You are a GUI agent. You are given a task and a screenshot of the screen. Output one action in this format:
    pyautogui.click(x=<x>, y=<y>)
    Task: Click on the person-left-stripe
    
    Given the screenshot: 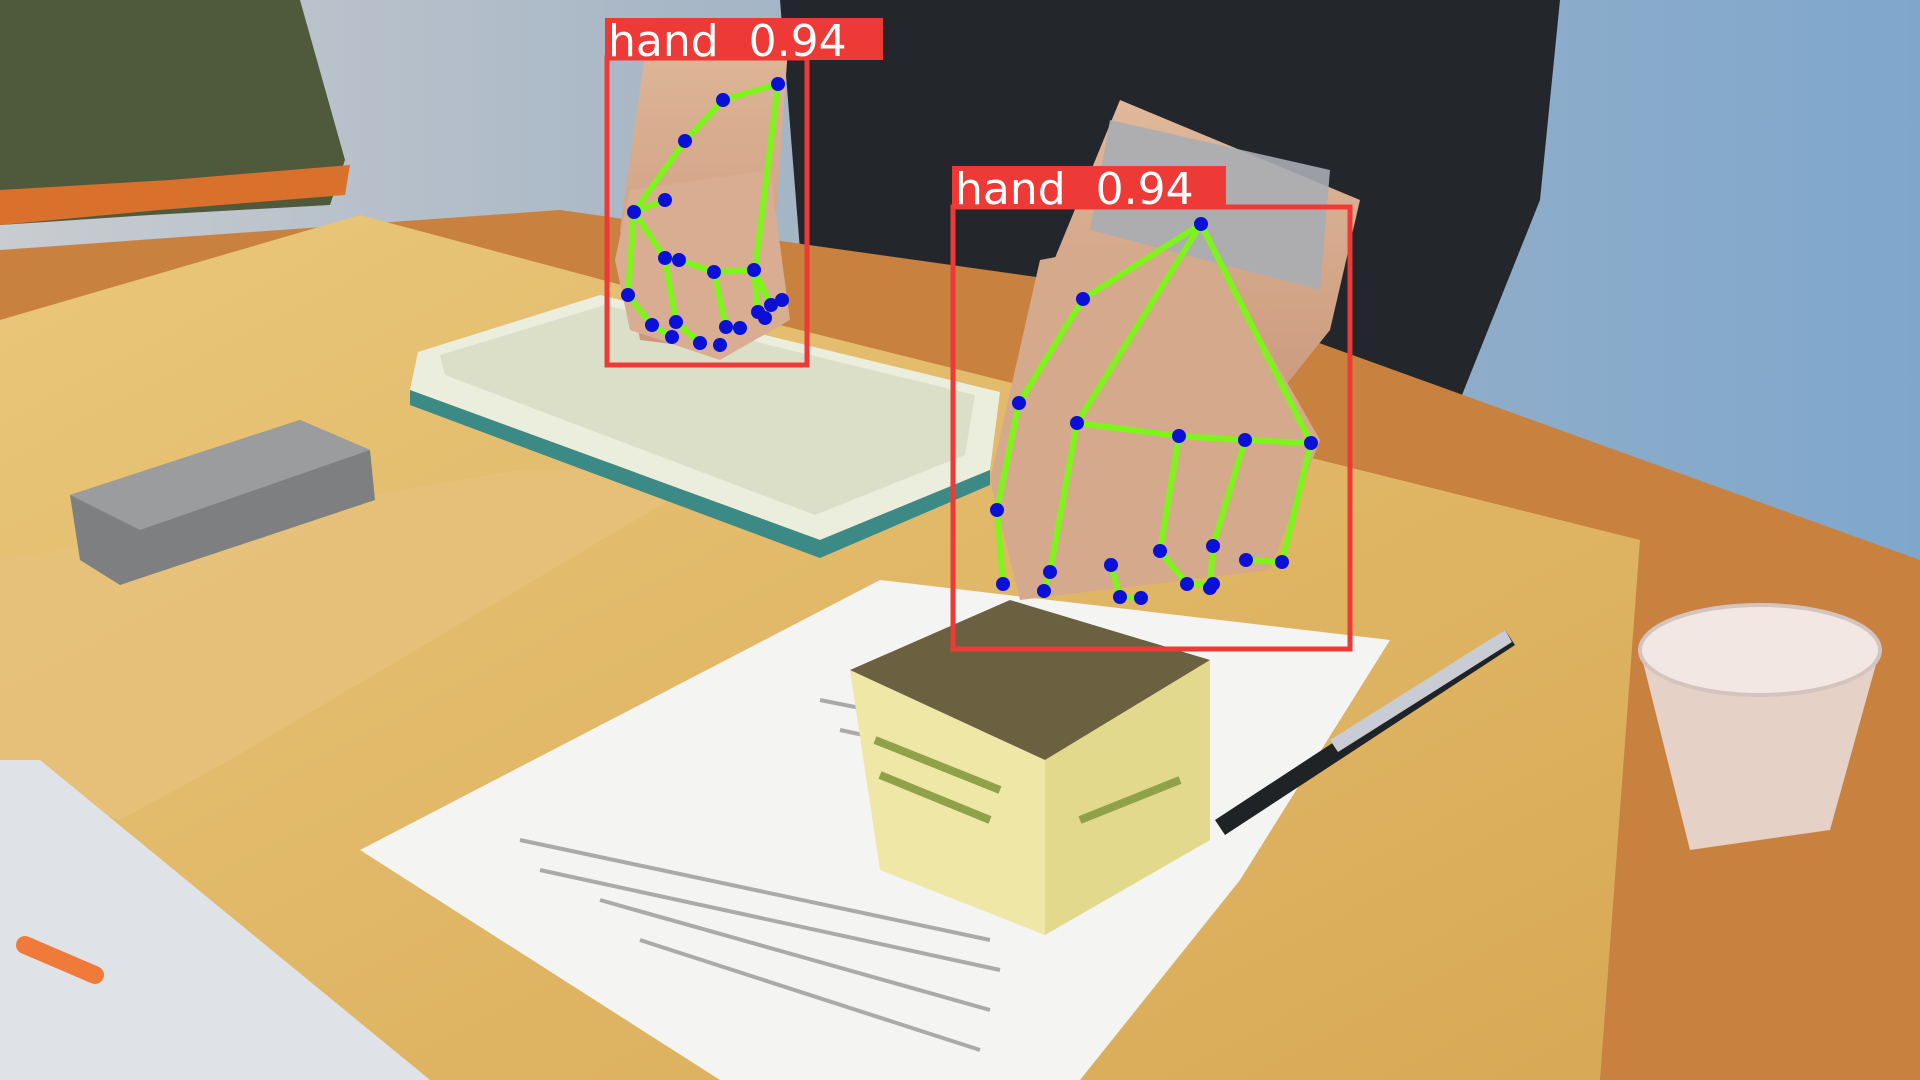 What is the action you would take?
    pyautogui.click(x=175, y=195)
    